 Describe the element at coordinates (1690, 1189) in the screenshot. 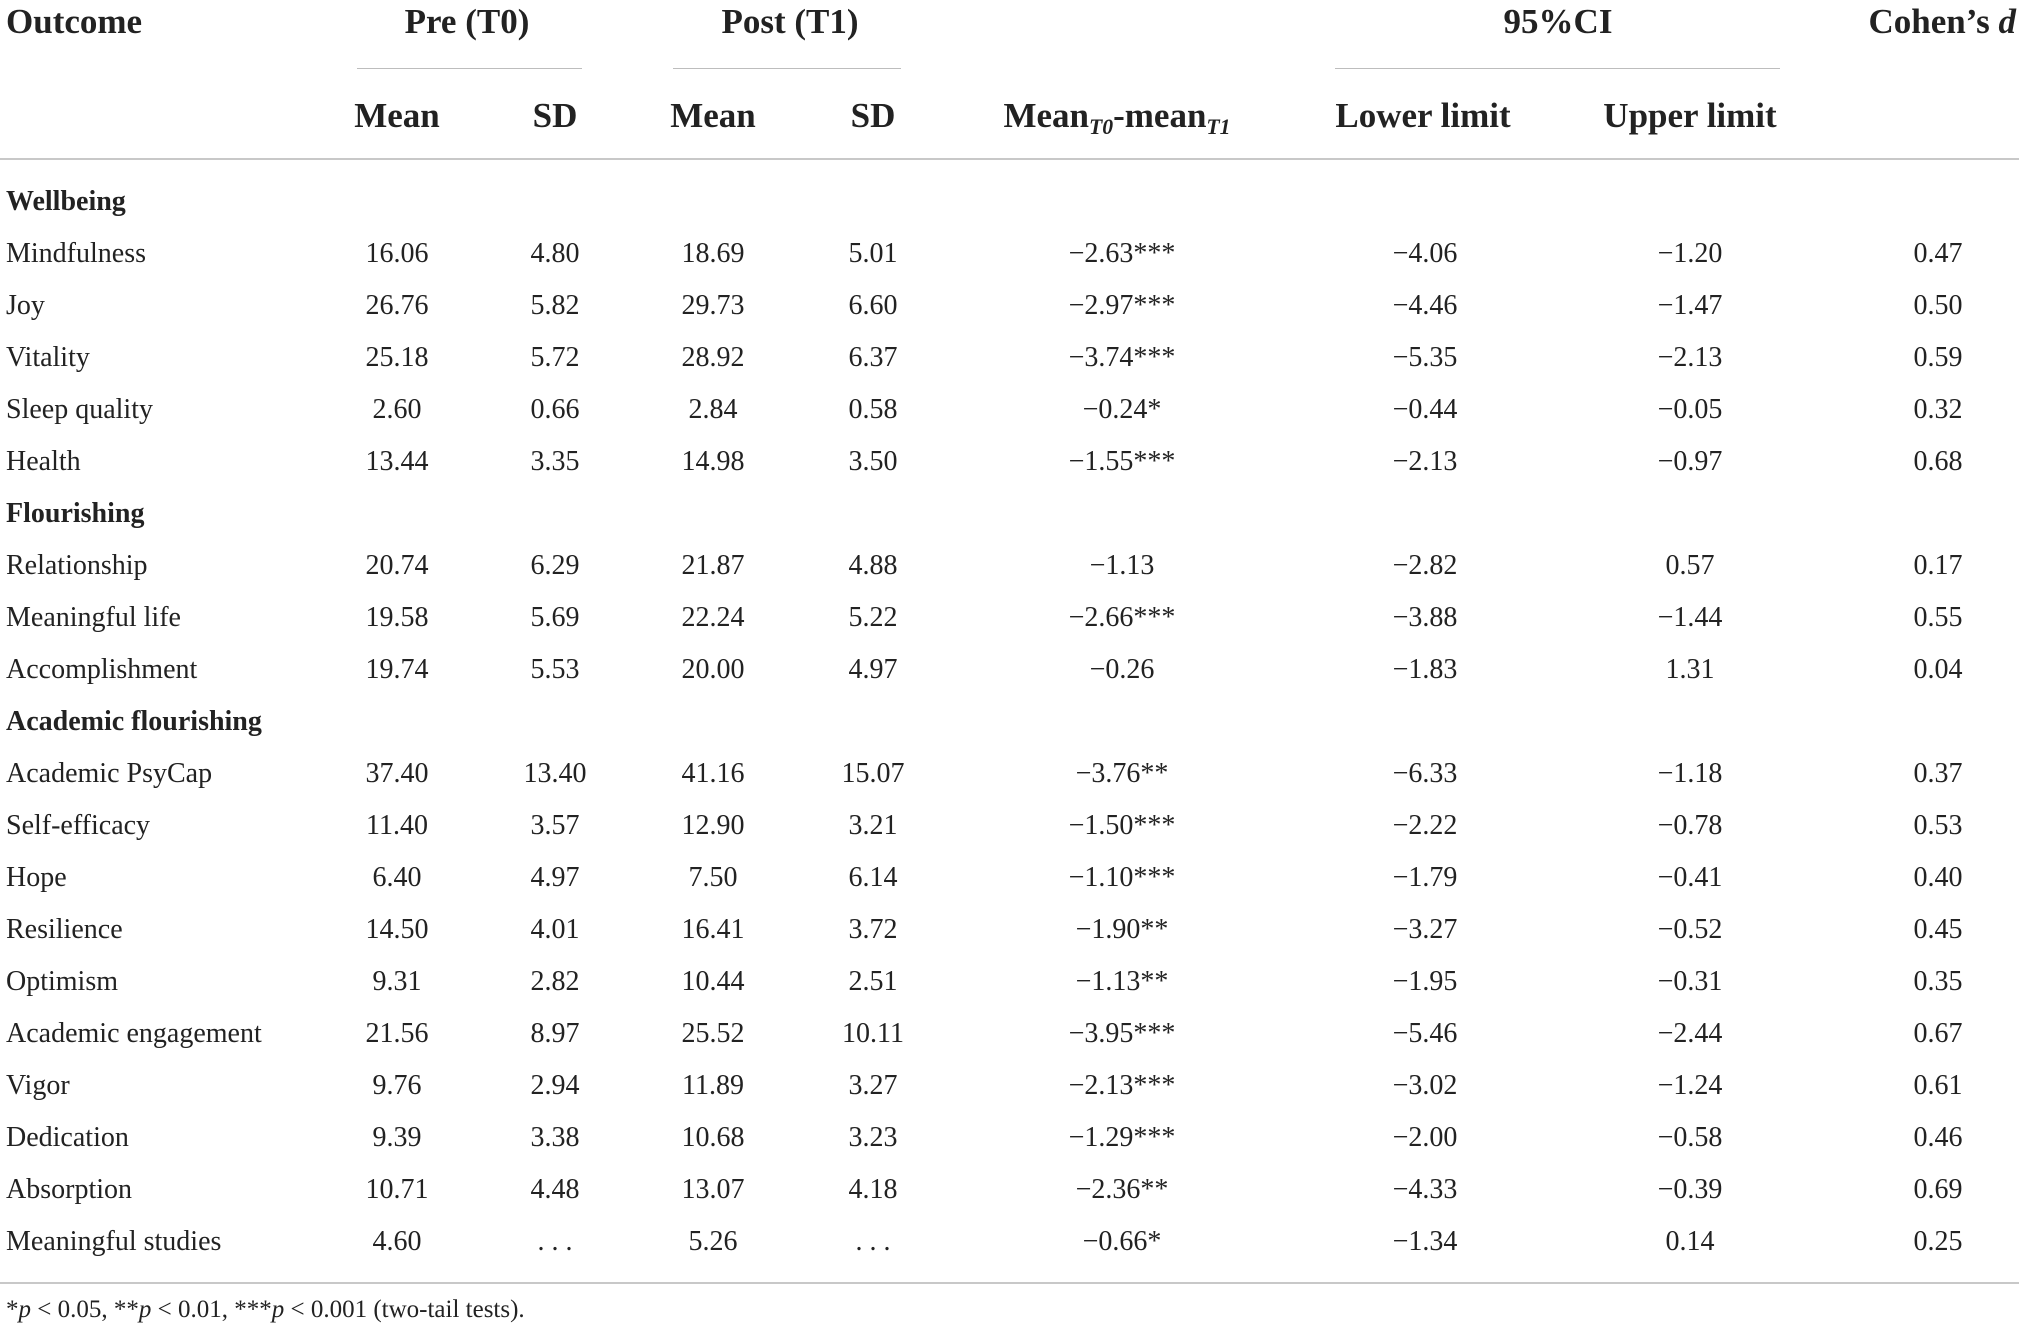

I see `upper-limit-cell: −0.39` at that location.